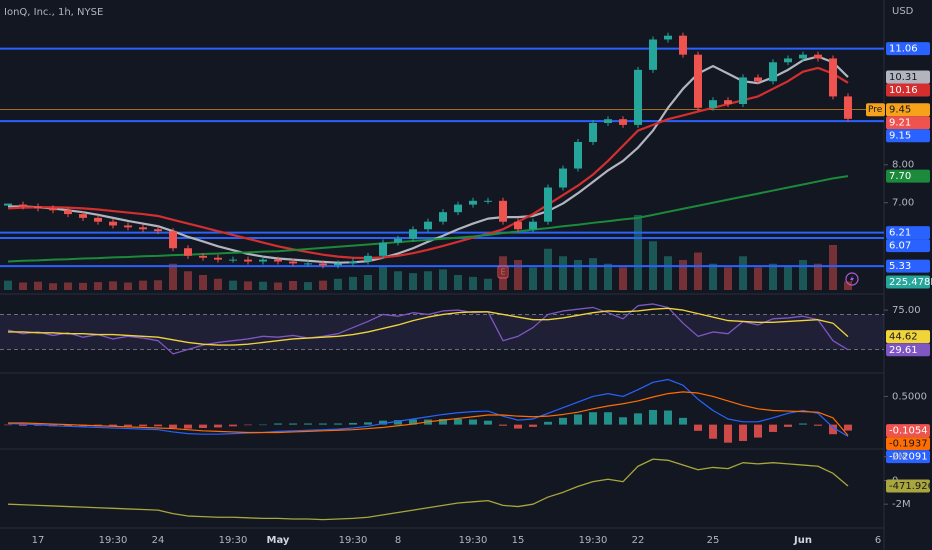  I want to click on pre-box, so click(875, 110).